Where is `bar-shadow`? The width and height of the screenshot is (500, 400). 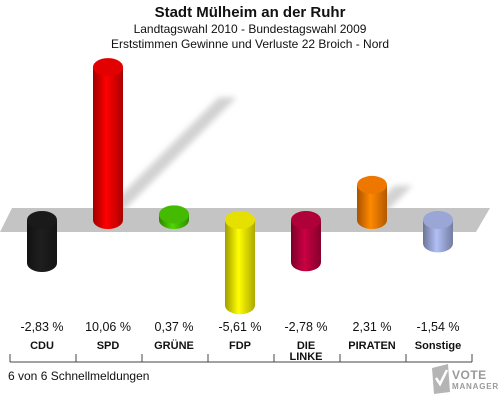
bar-shadow is located at coordinates (170, 154).